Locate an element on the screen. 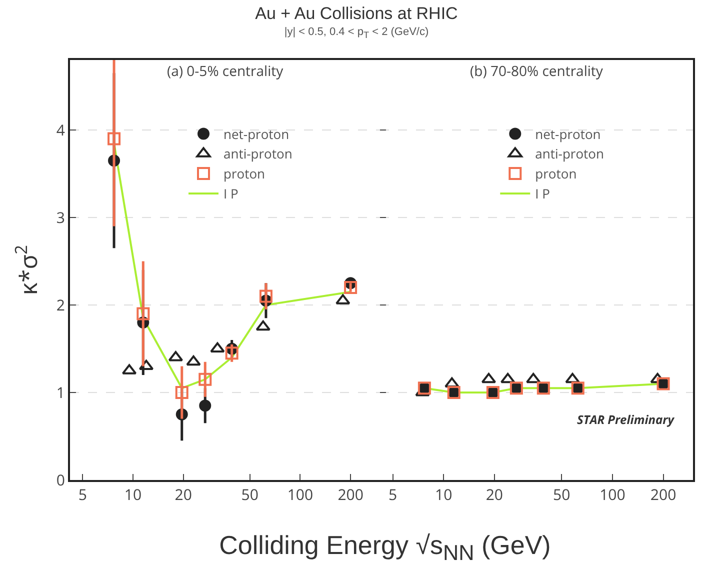 The height and width of the screenshot is (580, 713). x-axis-title: Colliding Energy √s$_{NN}$ (GeV) is located at coordinates (385, 548).